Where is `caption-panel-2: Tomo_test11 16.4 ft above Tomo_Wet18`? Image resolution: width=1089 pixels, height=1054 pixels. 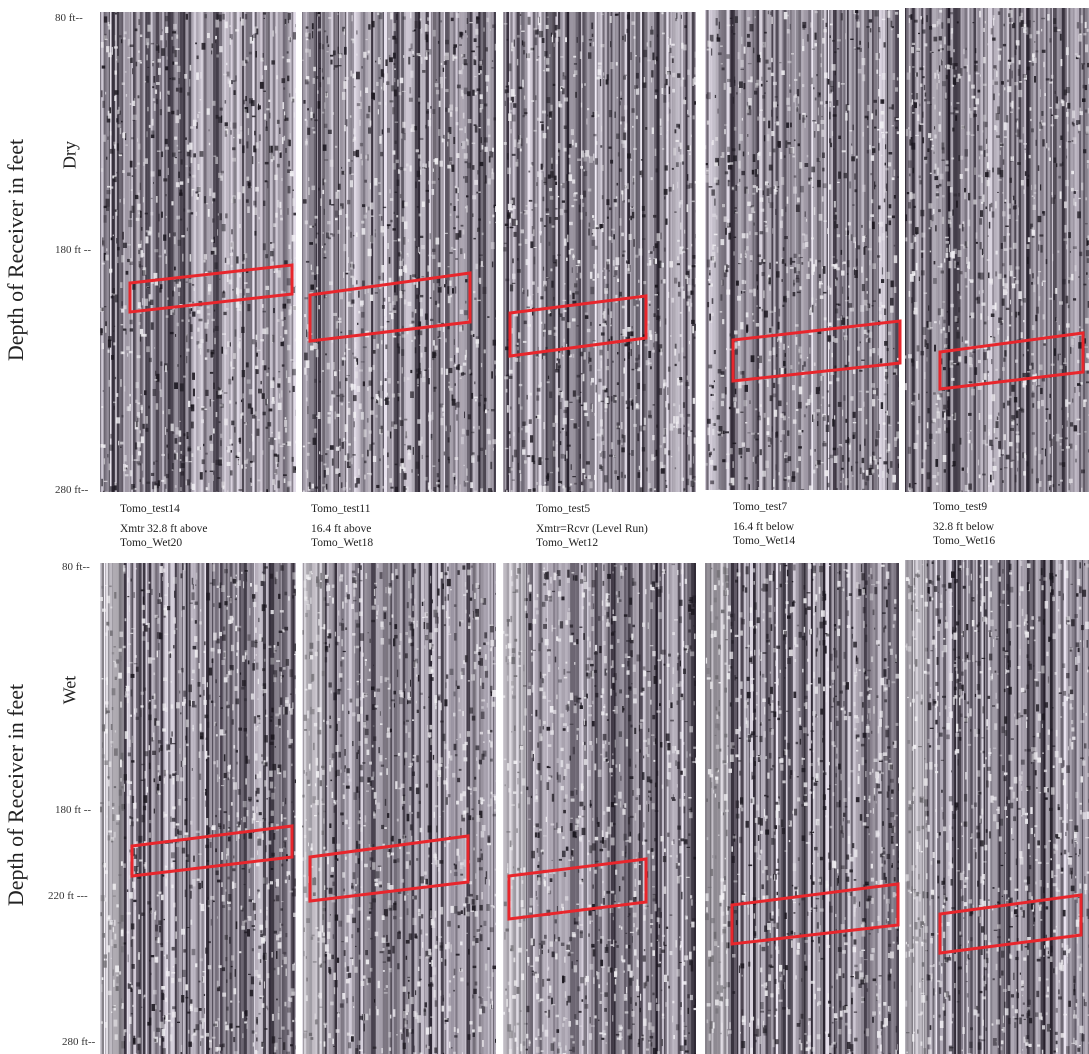 caption-panel-2: Tomo_test11 16.4 ft above Tomo_Wet18 is located at coordinates (342, 526).